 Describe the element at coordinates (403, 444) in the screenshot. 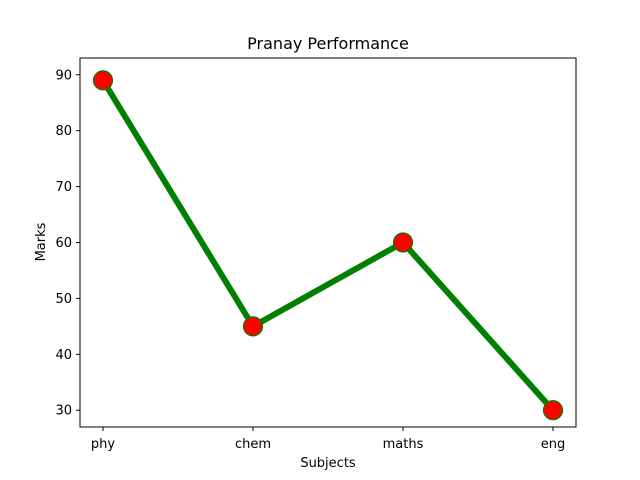

I see `x-tick-label: maths` at that location.